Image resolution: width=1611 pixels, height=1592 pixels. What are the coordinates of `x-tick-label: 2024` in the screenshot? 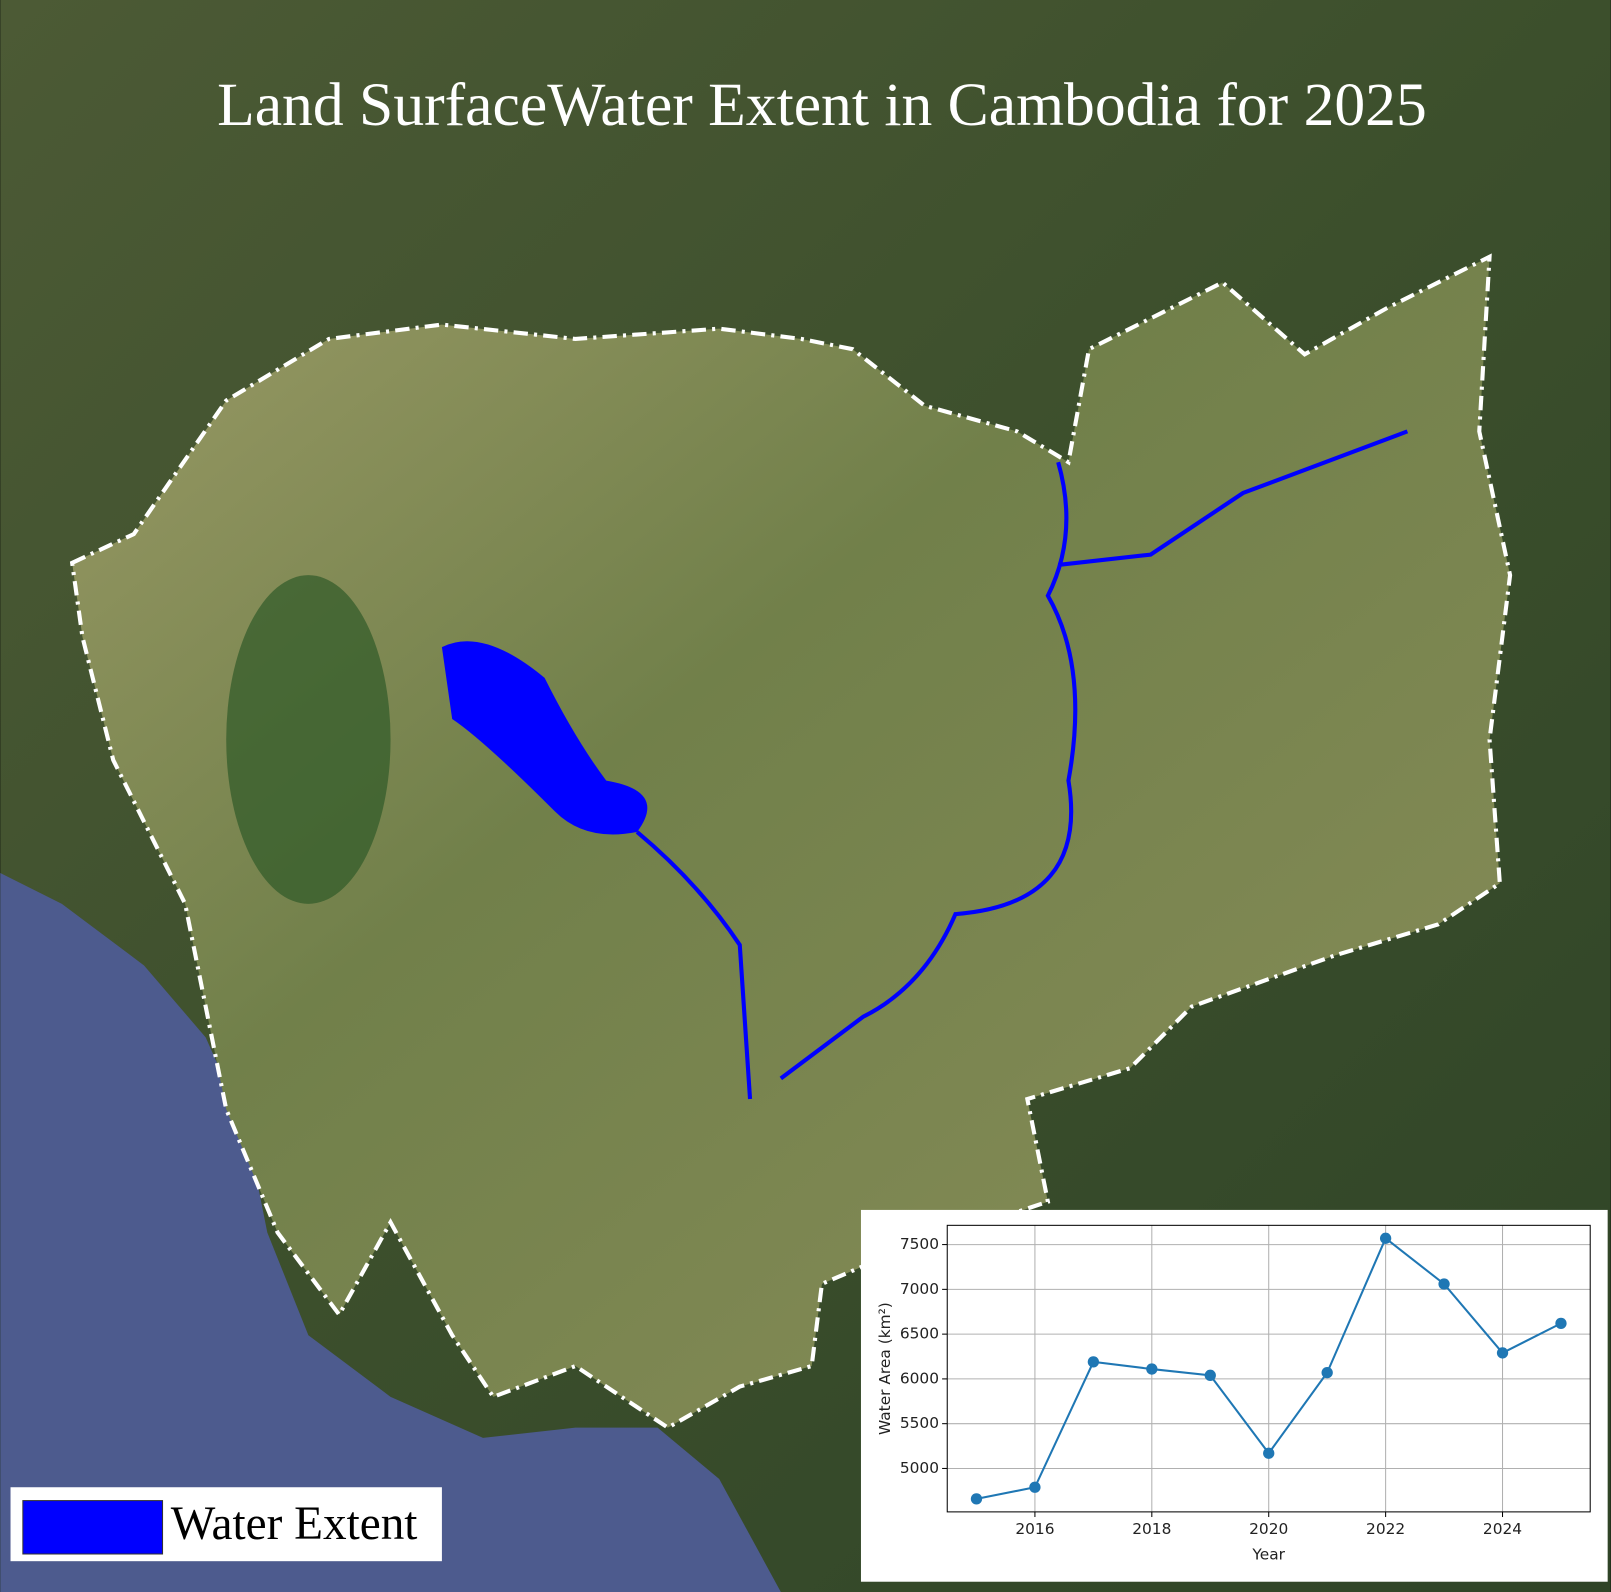 It's located at (1502, 1529).